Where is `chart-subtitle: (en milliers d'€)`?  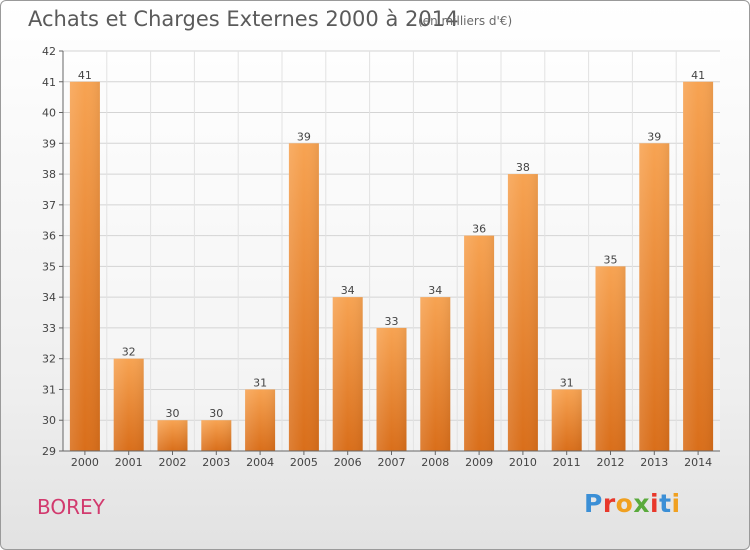 chart-subtitle: (en milliers d'€) is located at coordinates (465, 21).